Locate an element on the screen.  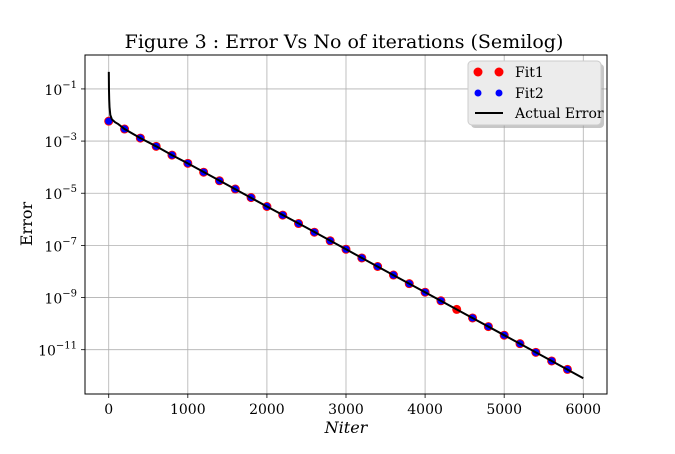
legend: Fit1 Fit2 Actual Error is located at coordinates (535, 94).